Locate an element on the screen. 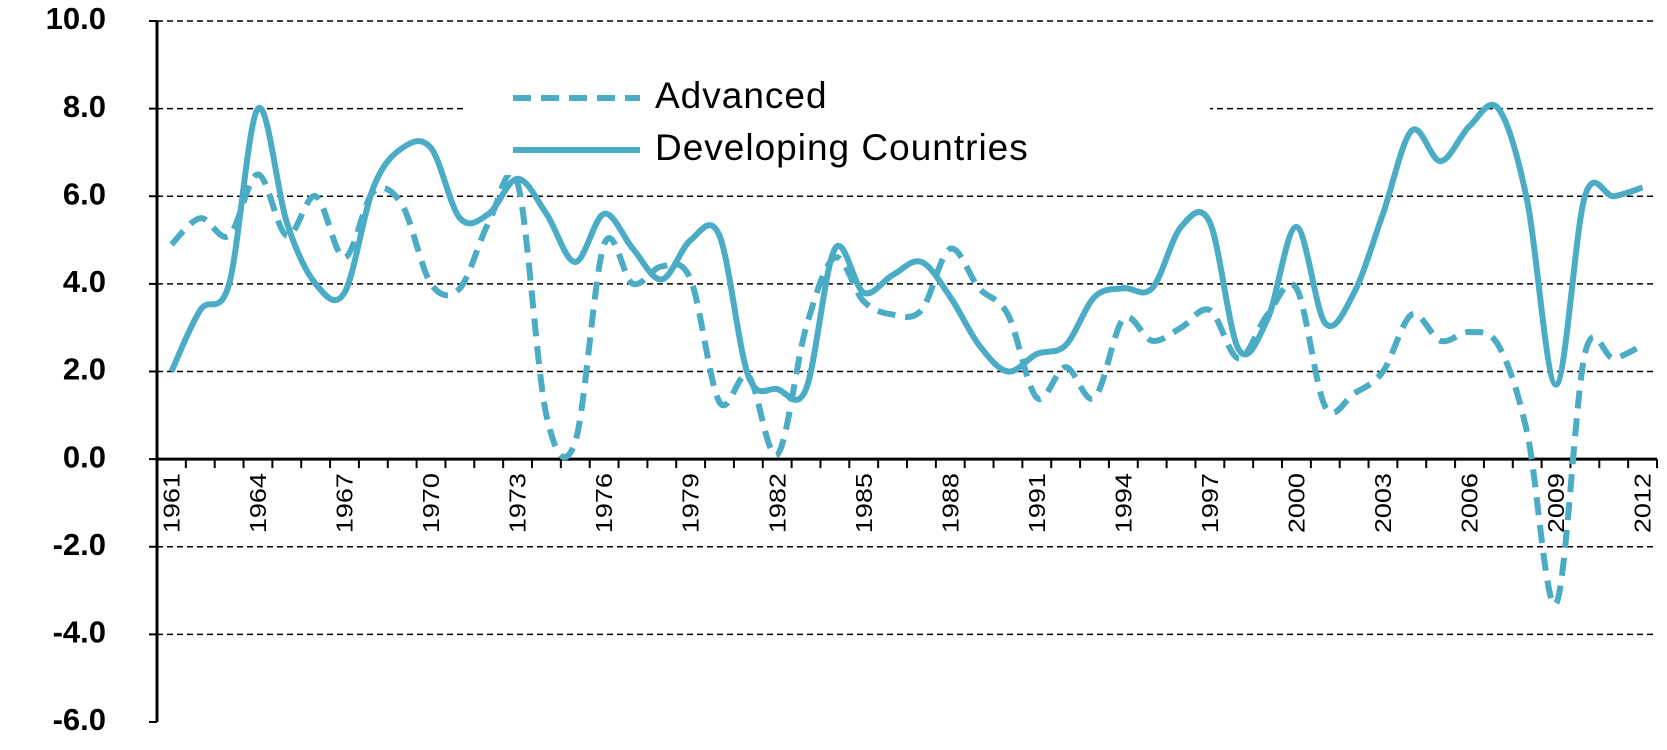 The width and height of the screenshot is (1667, 750). x-tick-label: 1961 is located at coordinates (172, 503).